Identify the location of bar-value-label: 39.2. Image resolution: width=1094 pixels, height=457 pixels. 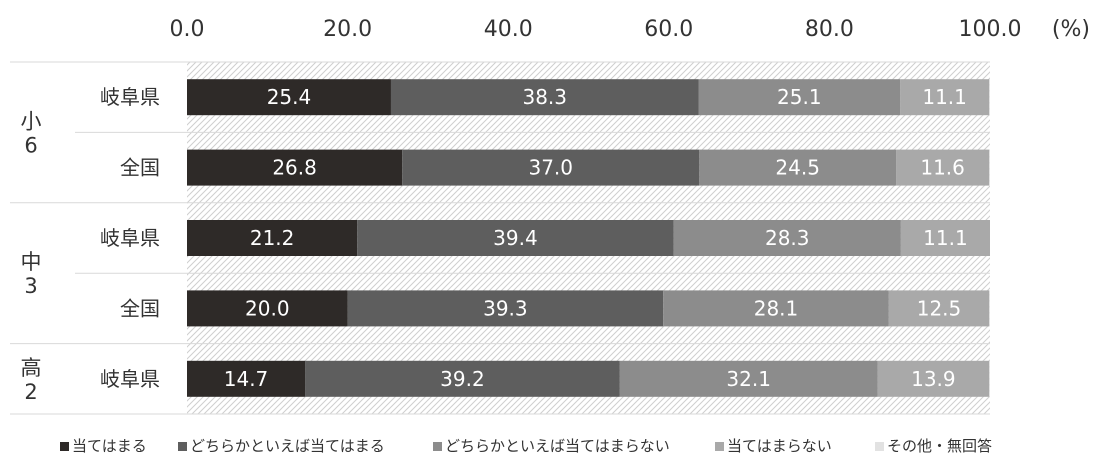
(462, 379).